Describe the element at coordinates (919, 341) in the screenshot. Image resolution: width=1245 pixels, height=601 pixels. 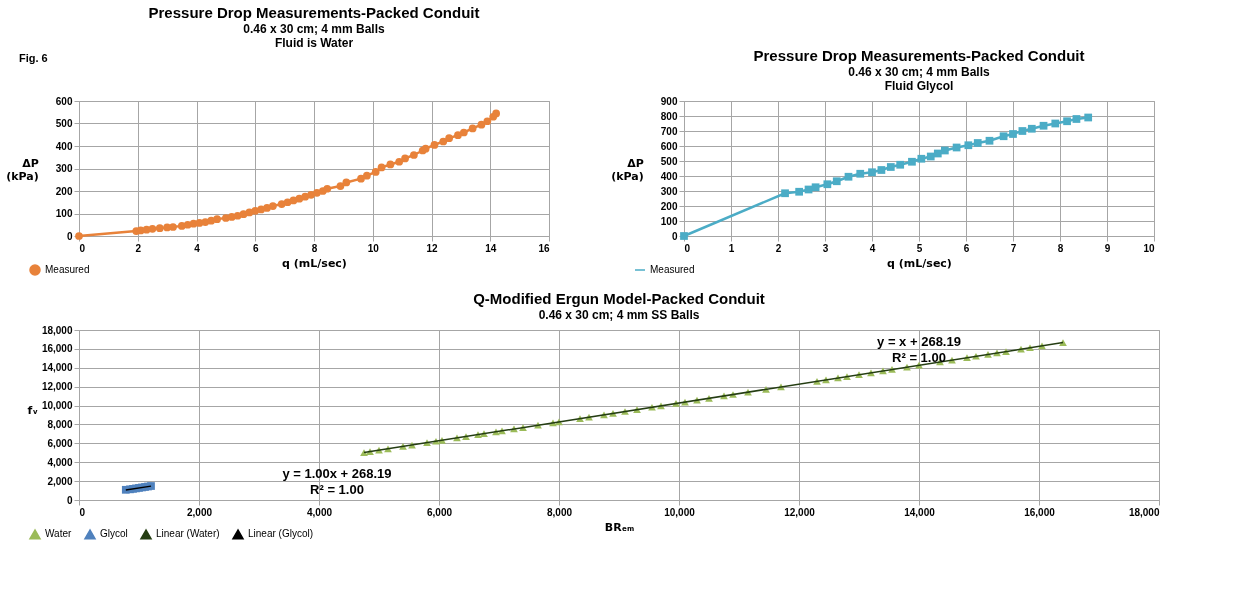
I see `annotation: y = x + 268.19` at that location.